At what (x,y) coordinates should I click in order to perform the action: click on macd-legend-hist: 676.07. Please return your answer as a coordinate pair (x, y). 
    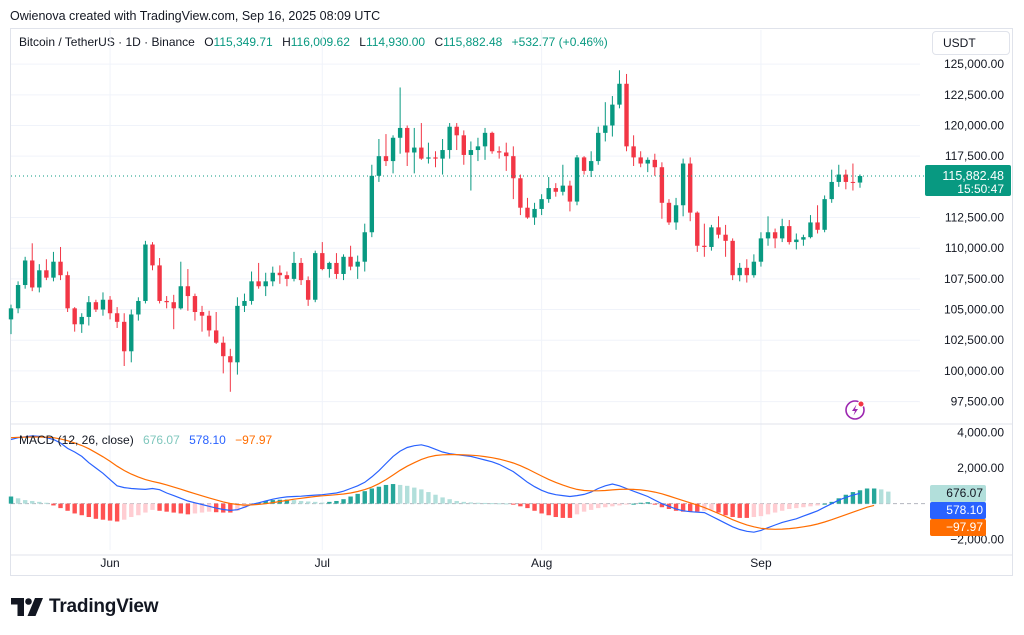
    Looking at the image, I should click on (161, 440).